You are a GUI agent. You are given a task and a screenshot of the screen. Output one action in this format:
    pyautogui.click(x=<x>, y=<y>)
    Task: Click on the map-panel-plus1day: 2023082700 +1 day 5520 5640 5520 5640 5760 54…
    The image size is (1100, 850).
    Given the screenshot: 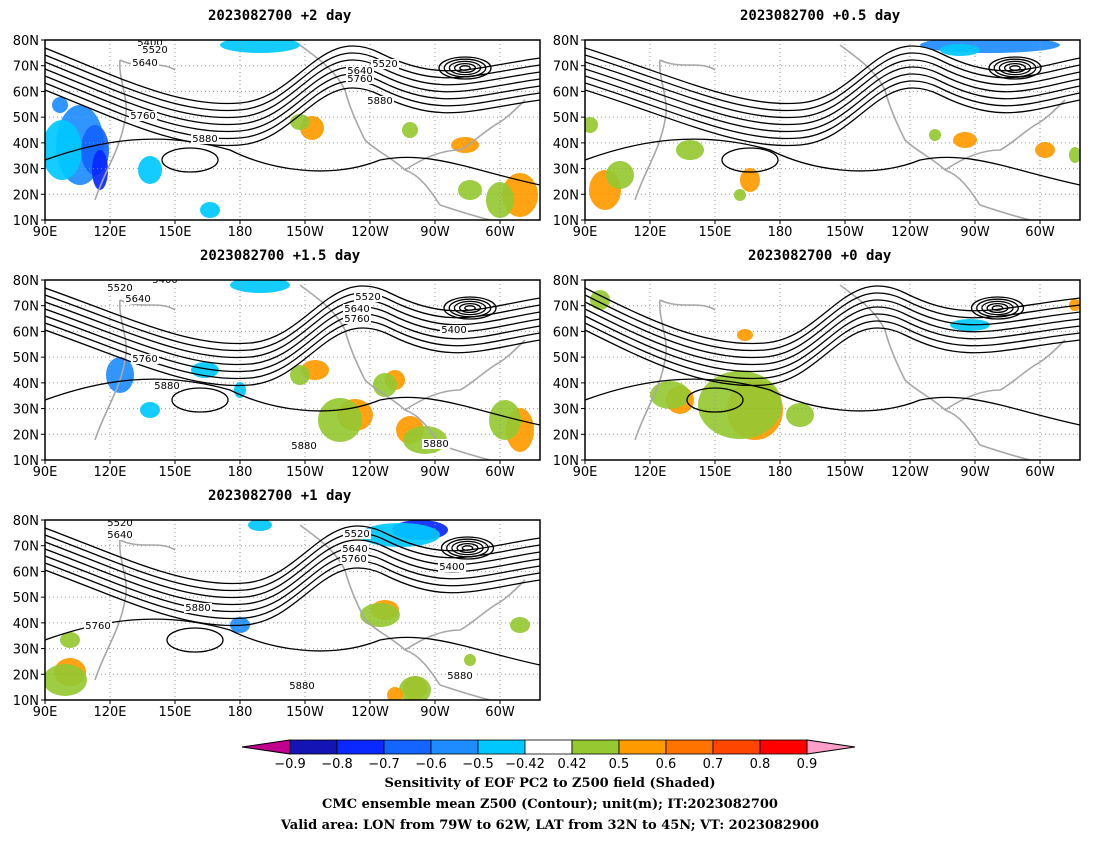 What is the action you would take?
    pyautogui.click(x=275, y=600)
    